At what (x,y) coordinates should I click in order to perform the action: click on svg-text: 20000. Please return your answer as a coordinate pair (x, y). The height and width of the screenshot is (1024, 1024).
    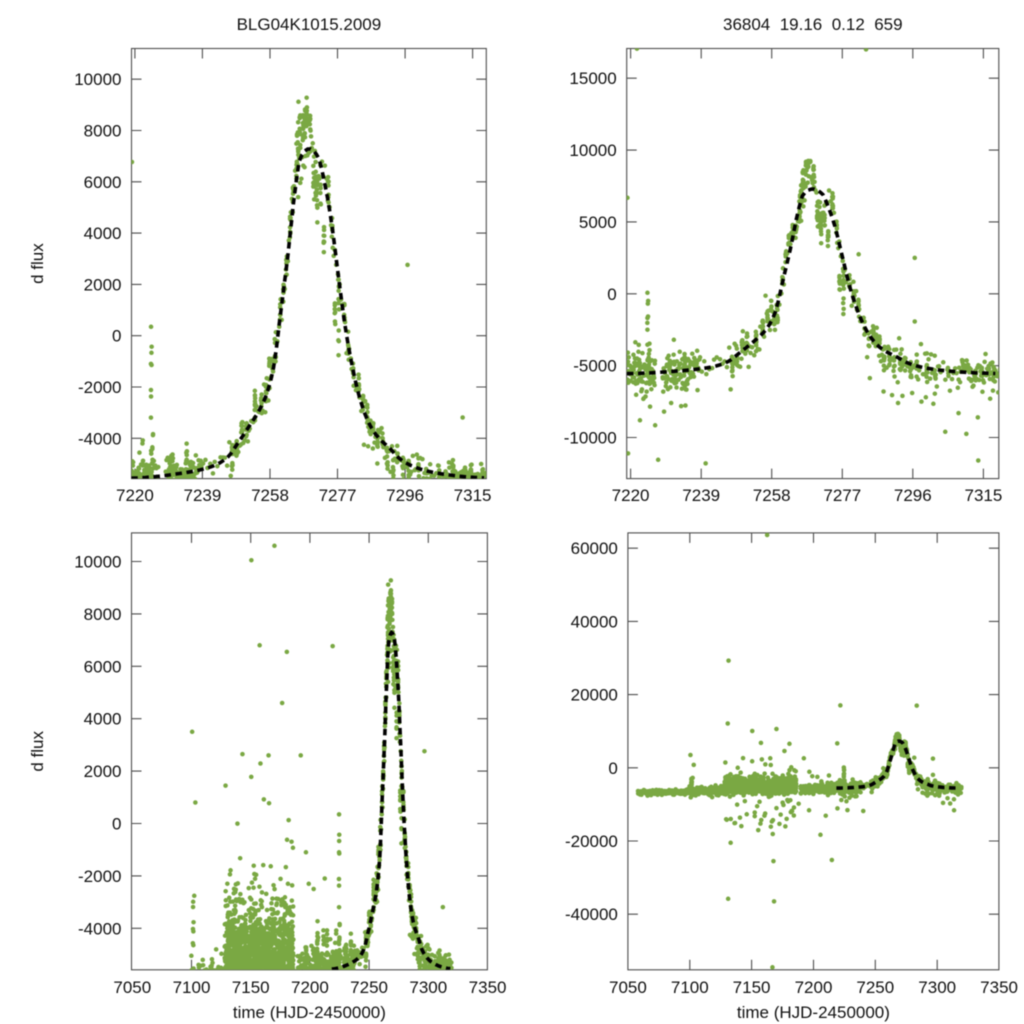
    Looking at the image, I should click on (594, 695).